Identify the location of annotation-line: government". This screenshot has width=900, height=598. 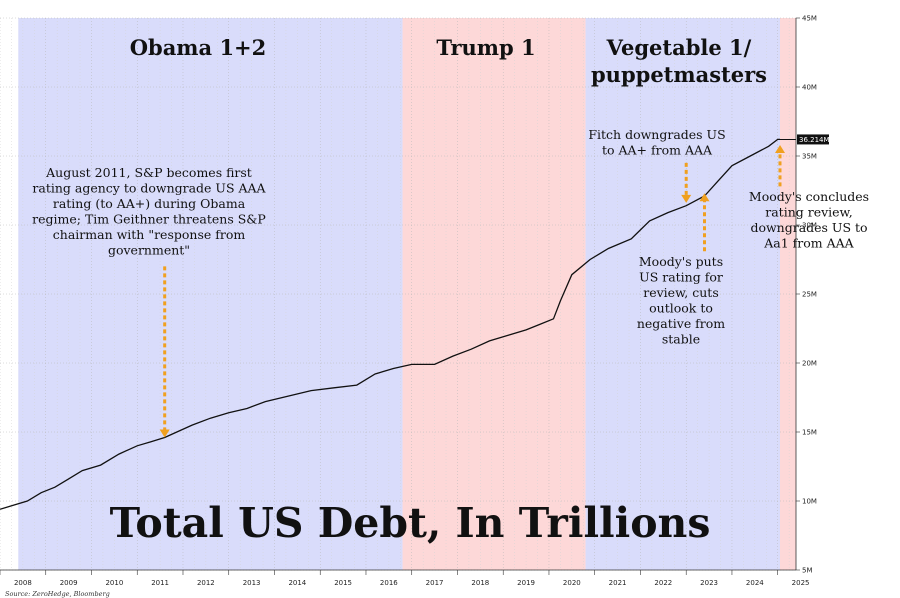
(149, 250).